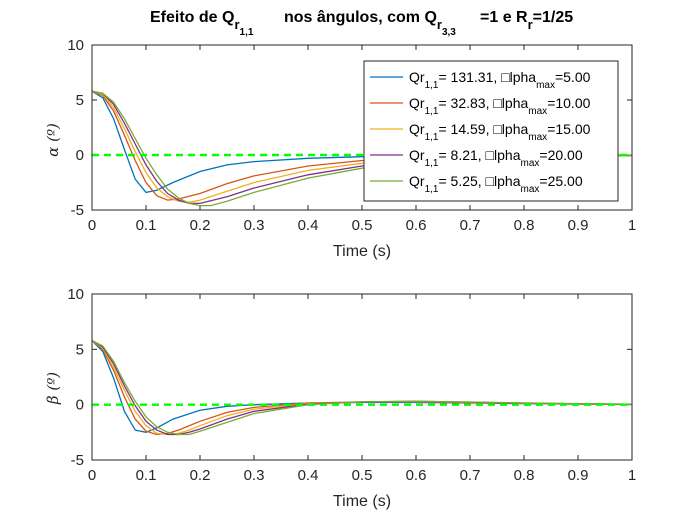 The width and height of the screenshot is (700, 525). Describe the element at coordinates (500, 80) in the screenshot. I see `legend-entry-1: Qr1,1= 131.31, □lphamax=5.00` at that location.